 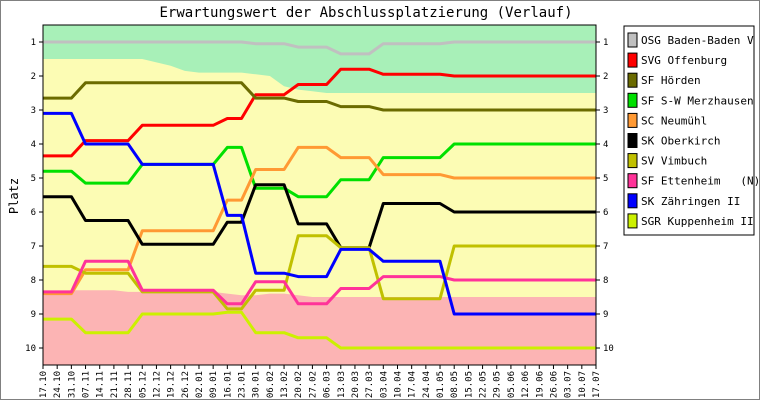 I want to click on legend-entry: SK Oberkirch, so click(x=680, y=141).